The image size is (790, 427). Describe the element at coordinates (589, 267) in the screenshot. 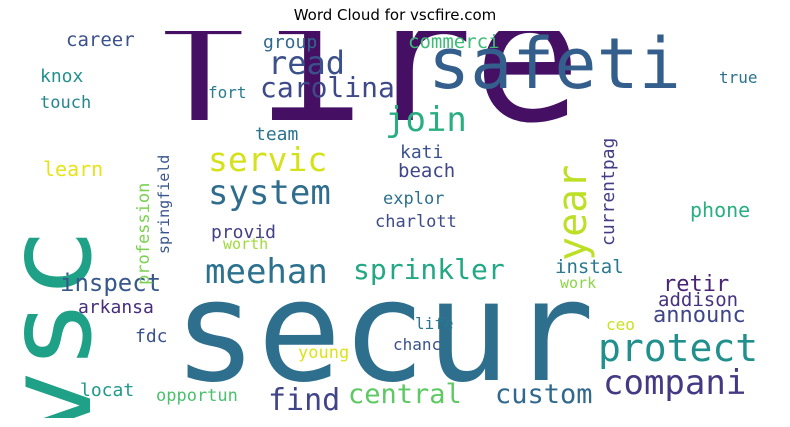

I see `word-instal: instal` at that location.